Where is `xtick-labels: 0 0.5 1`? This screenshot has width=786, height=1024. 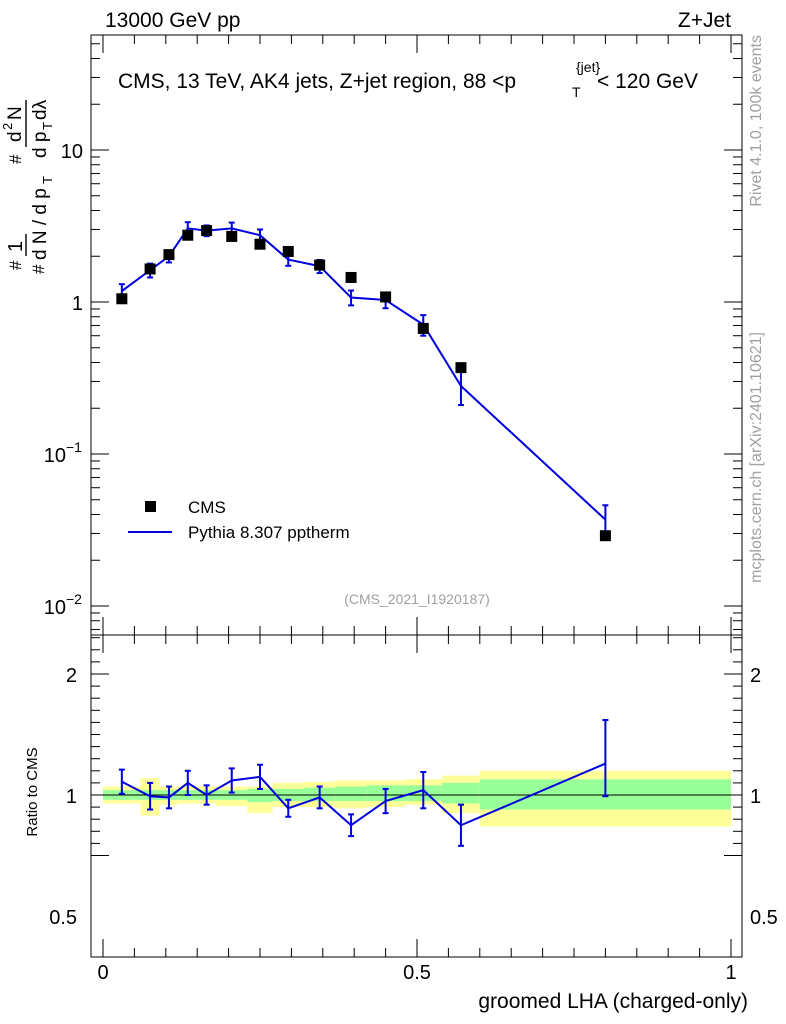
xtick-labels: 0 0.5 1 is located at coordinates (416, 973).